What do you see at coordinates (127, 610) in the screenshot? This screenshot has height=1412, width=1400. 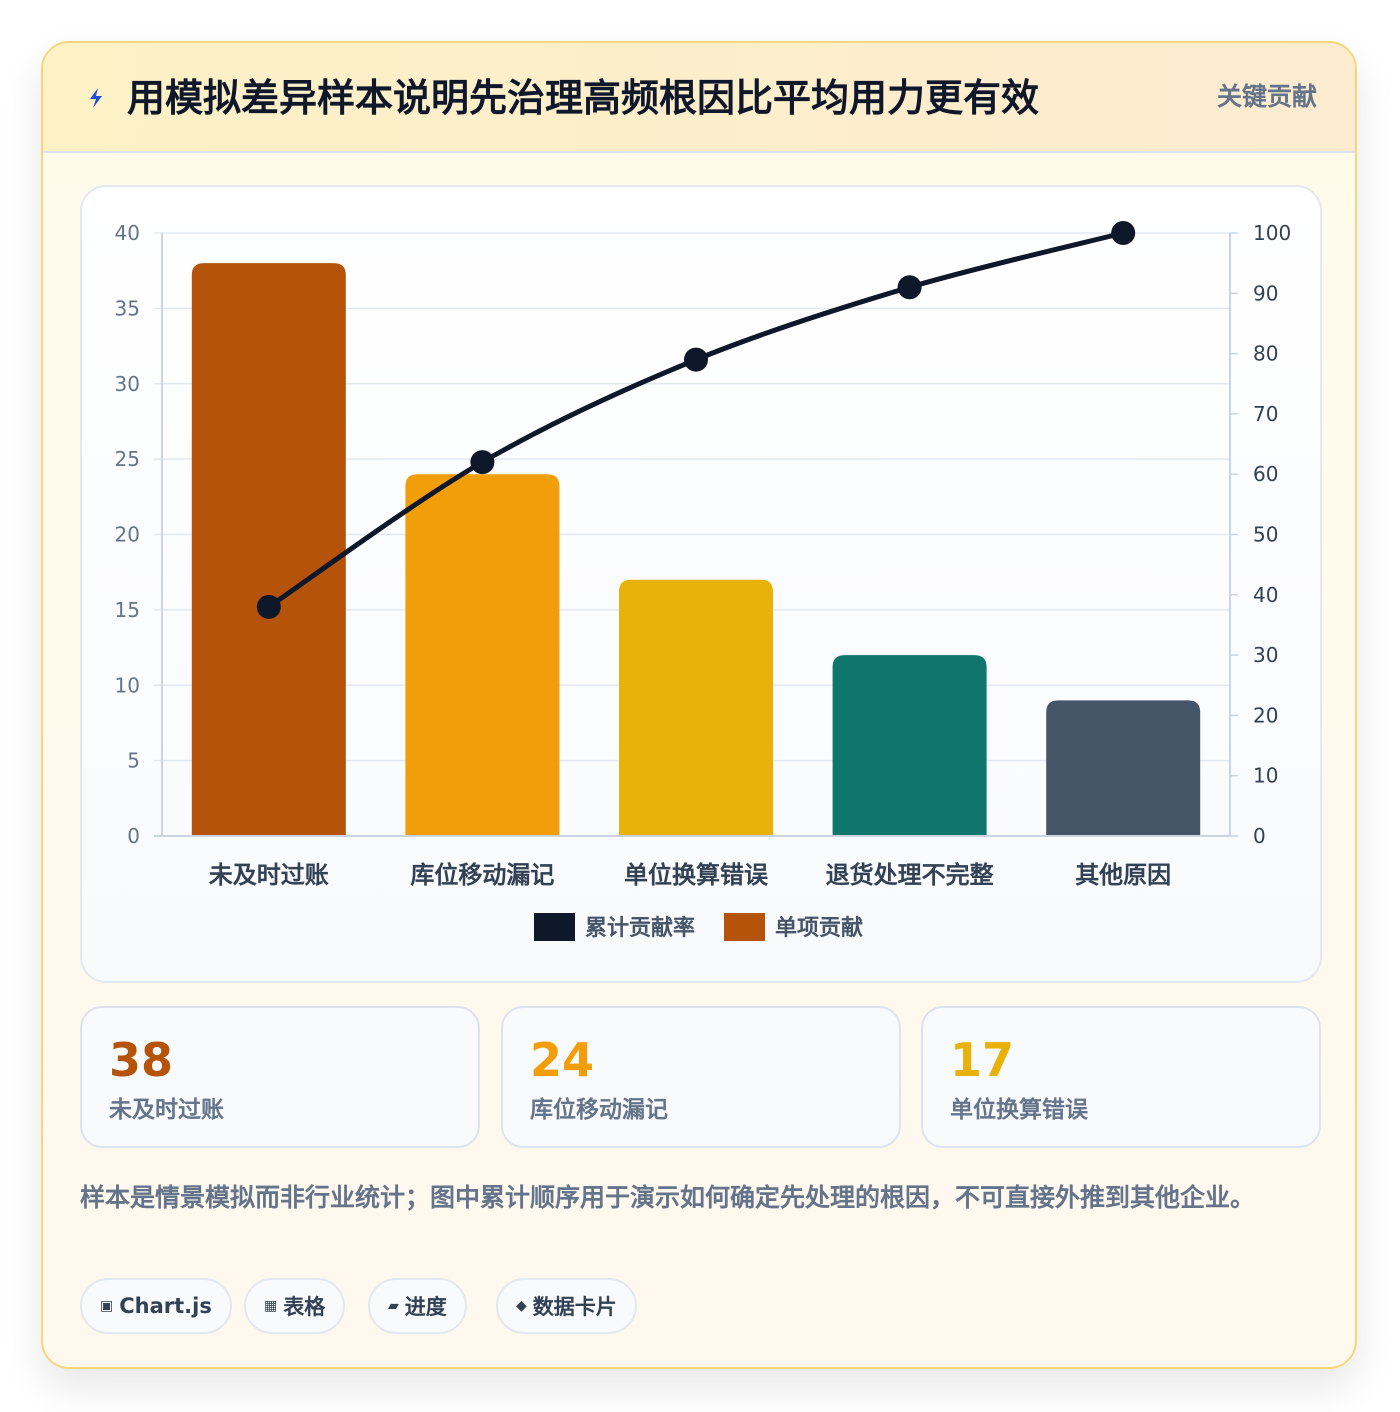 I see `y-left-tick-label: 15` at bounding box center [127, 610].